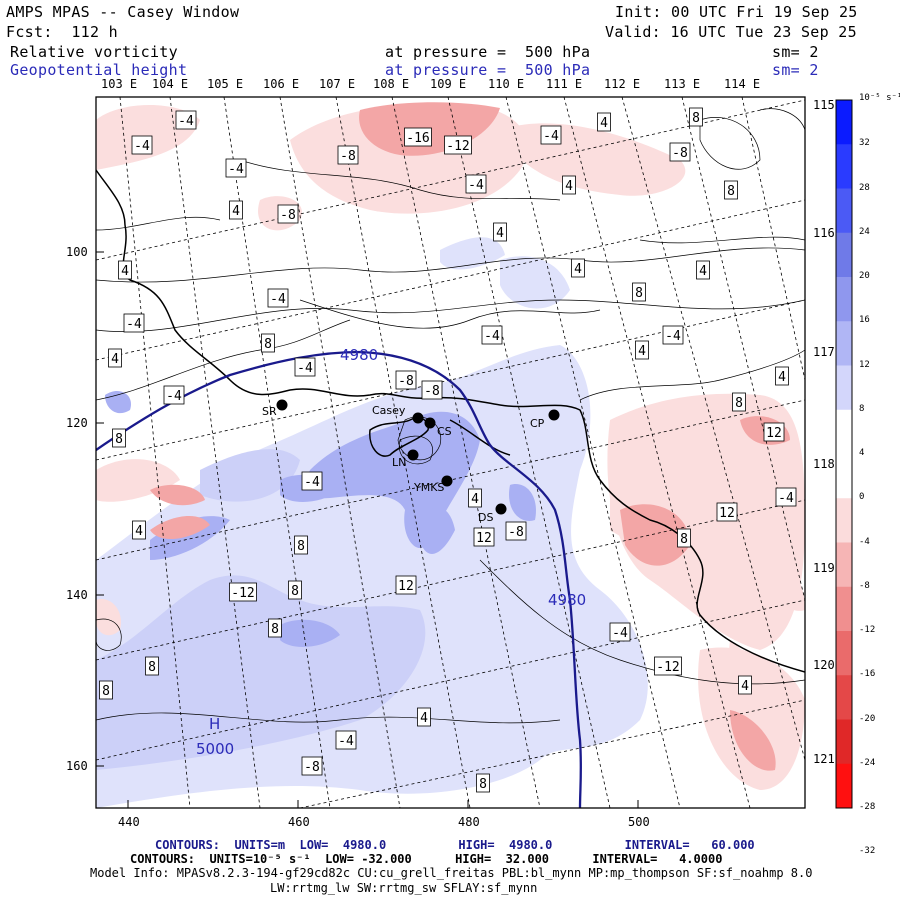 This screenshot has width=900, height=900. I want to click on y-axis-label: 100, so click(77, 252).